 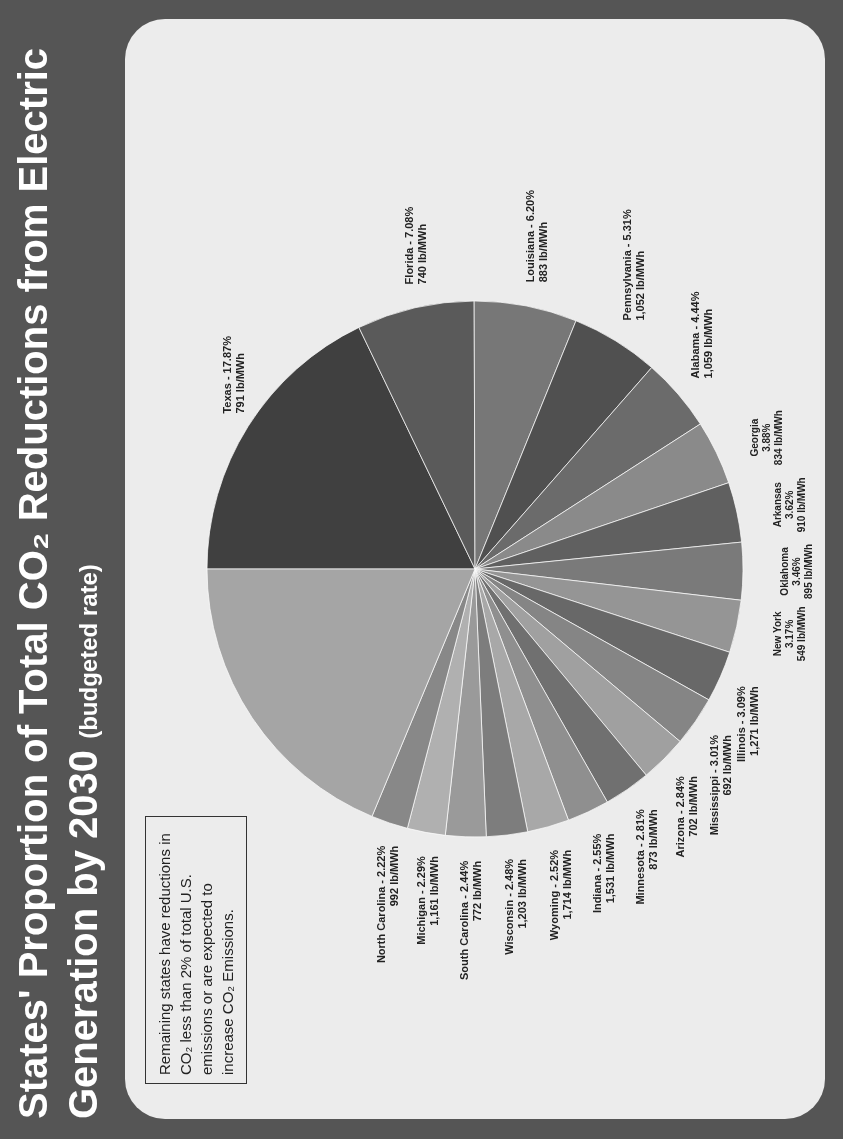 What do you see at coordinates (695, 335) in the screenshot?
I see `slice-label: Alabama - 4.44%` at bounding box center [695, 335].